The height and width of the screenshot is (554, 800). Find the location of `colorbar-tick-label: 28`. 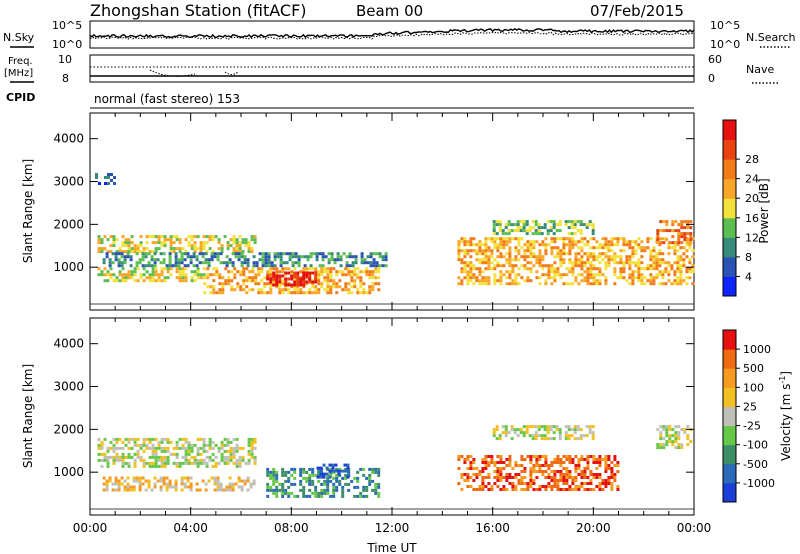

colorbar-tick-label: 28 is located at coordinates (752, 159).